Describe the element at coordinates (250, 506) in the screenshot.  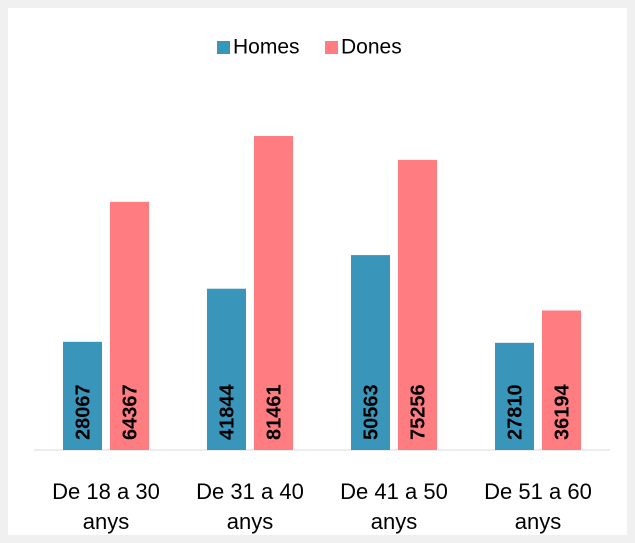
I see `x-tick-label: De 31 a 40 anys` at that location.